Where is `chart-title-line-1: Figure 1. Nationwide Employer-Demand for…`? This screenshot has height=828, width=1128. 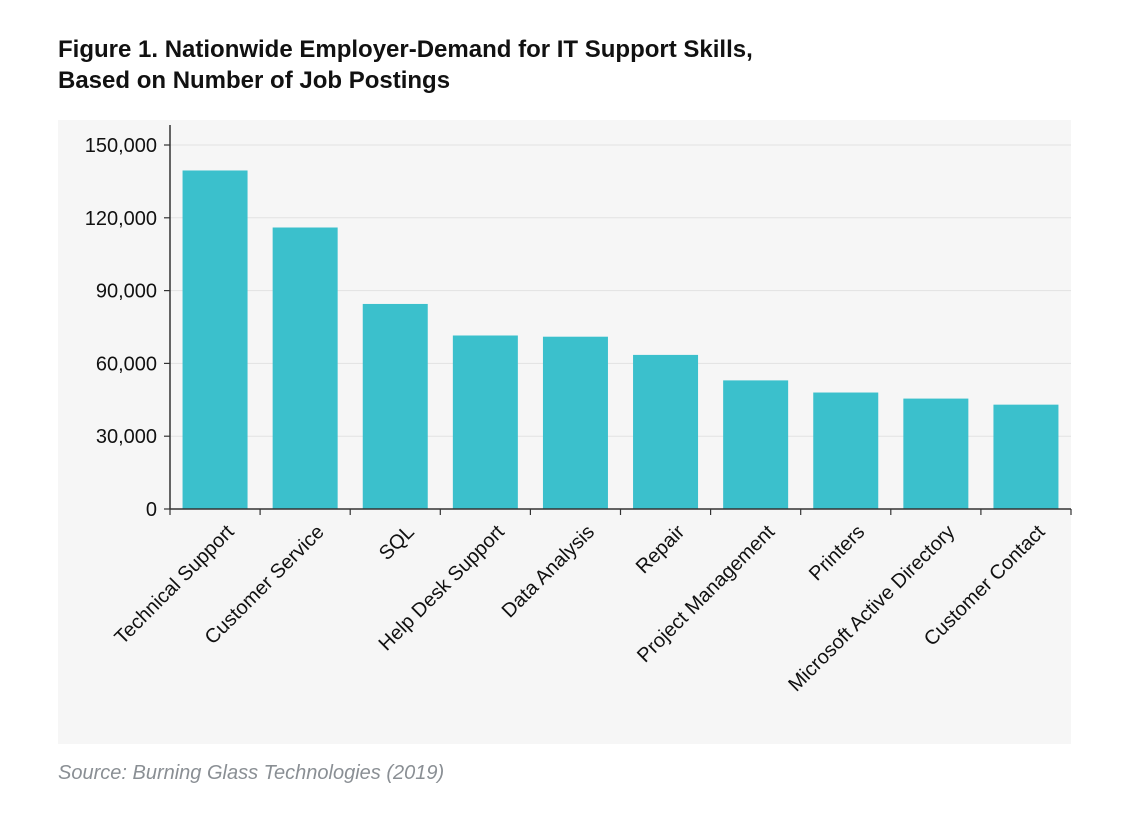
chart-title-line-1: Figure 1. Nationwide Employer-Demand for… is located at coordinates (405, 49).